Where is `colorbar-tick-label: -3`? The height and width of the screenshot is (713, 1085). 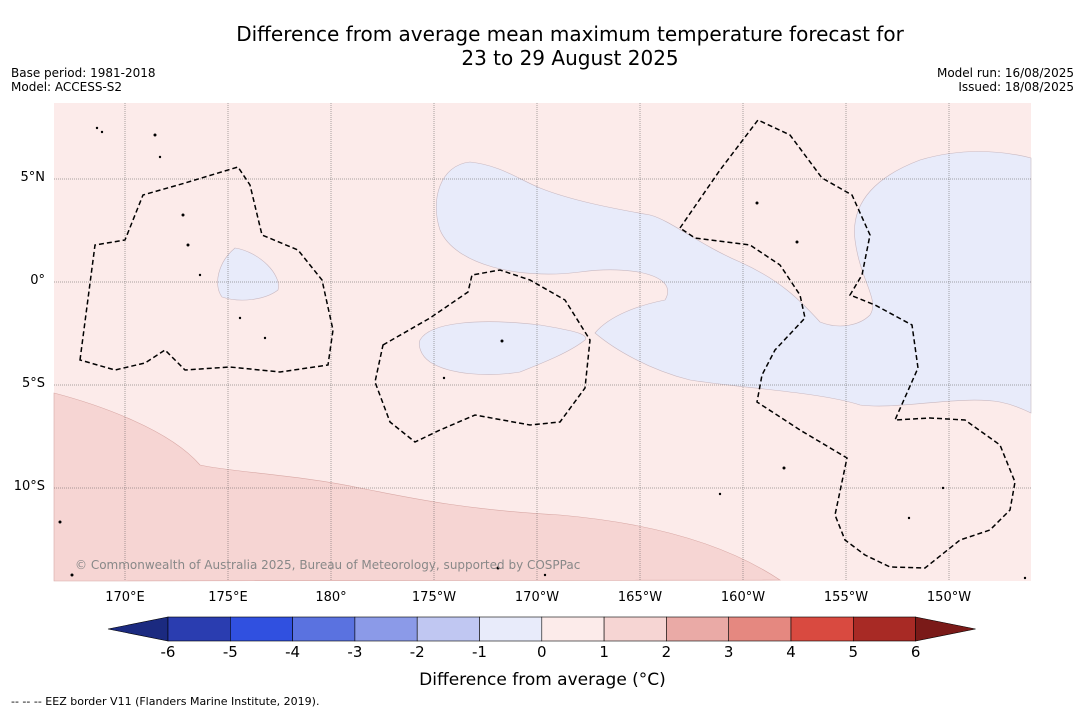
colorbar-tick-label: -3 is located at coordinates (355, 652).